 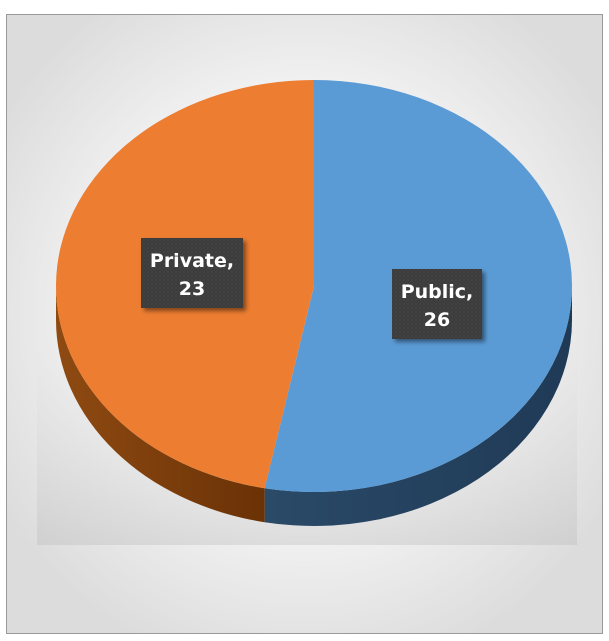 What do you see at coordinates (192, 261) in the screenshot?
I see `data-label-category-private: Private,` at bounding box center [192, 261].